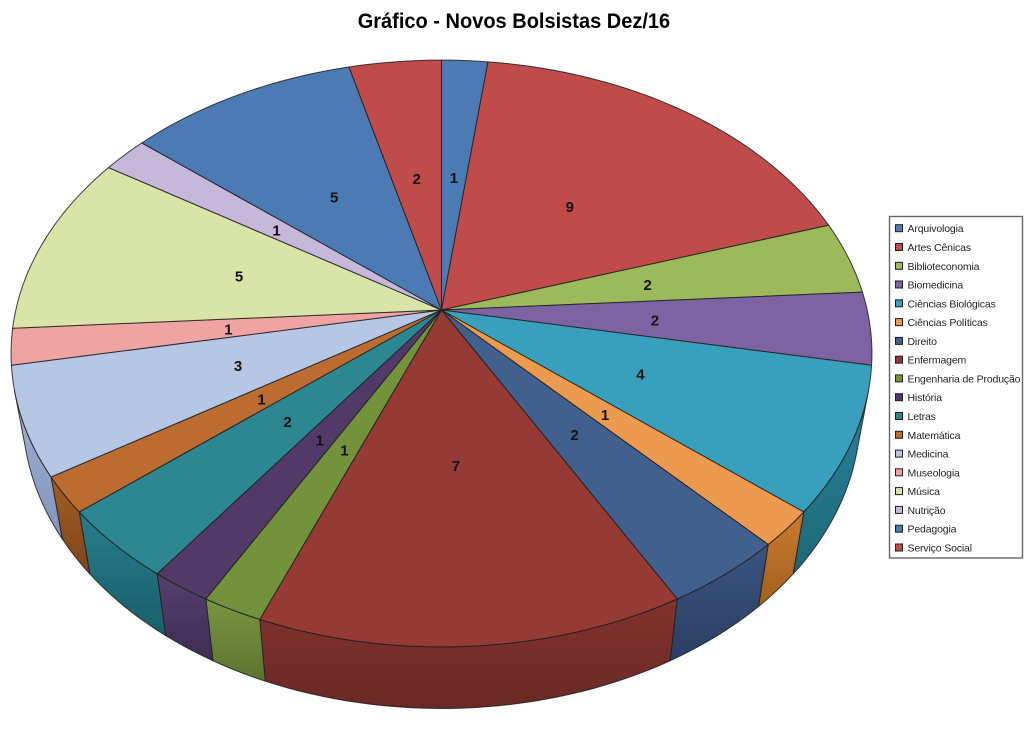 The image size is (1024, 734). What do you see at coordinates (952, 304) in the screenshot?
I see `svg-text: Ciências Biológicas` at bounding box center [952, 304].